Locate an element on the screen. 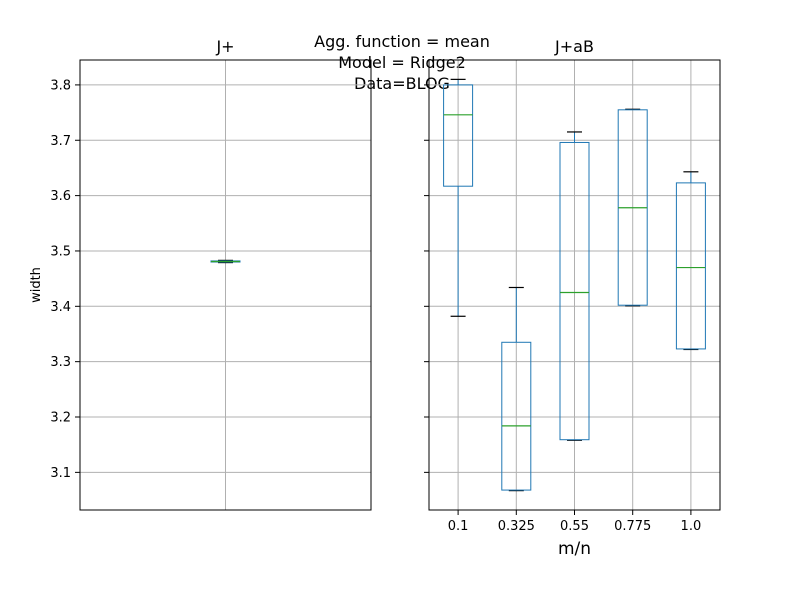  x-tick-label-0: 0.1 is located at coordinates (458, 526).